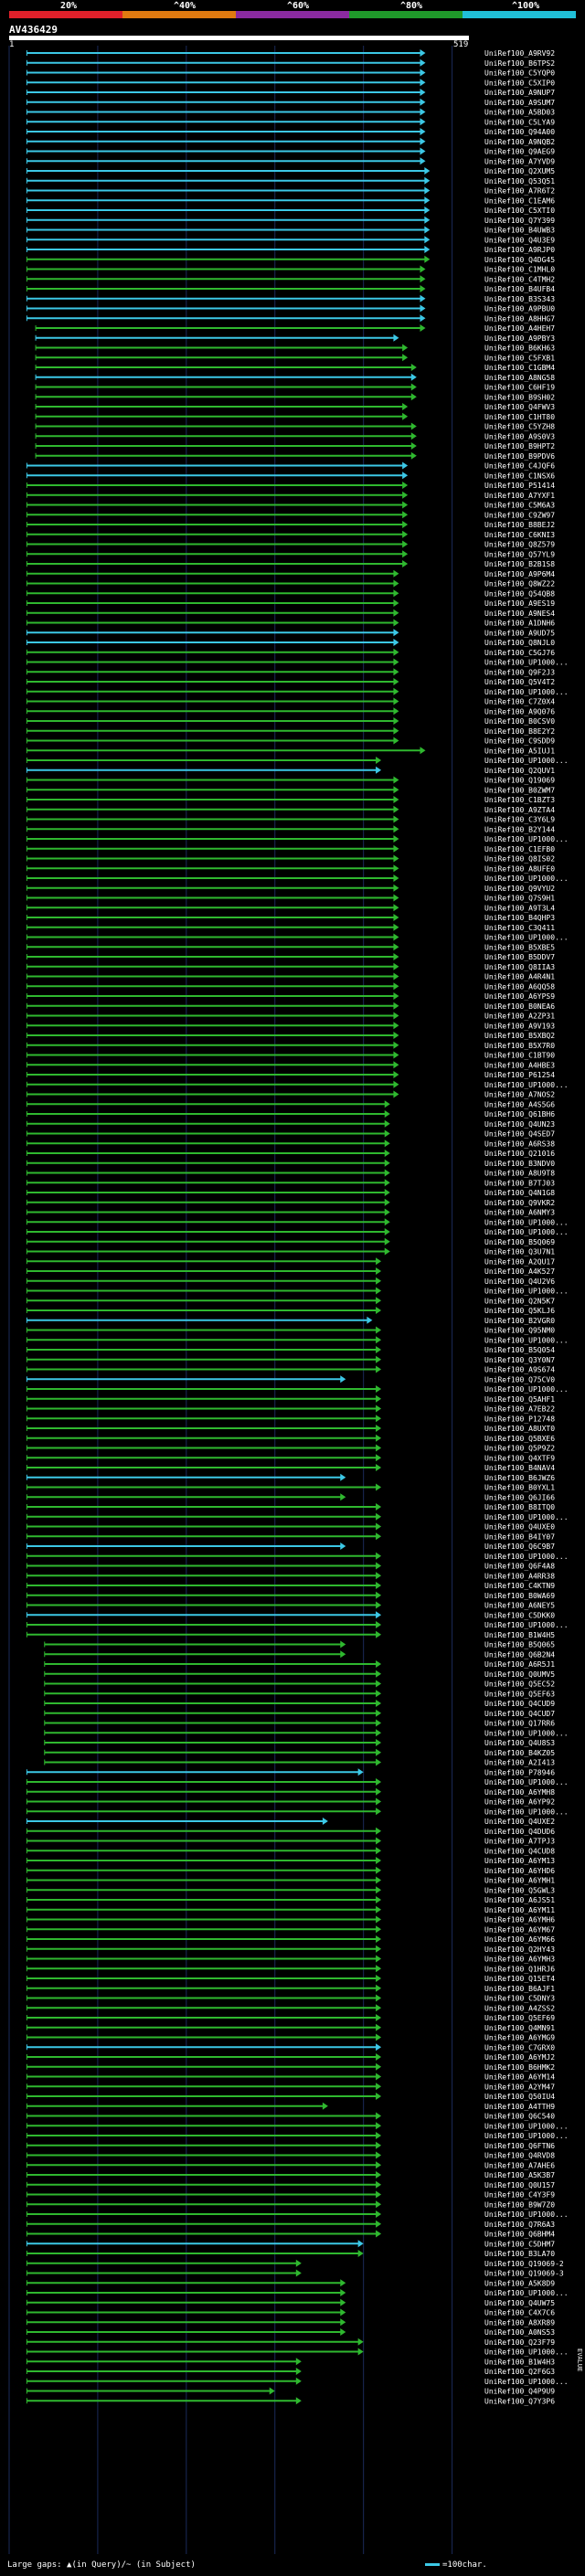 Image resolution: width=585 pixels, height=2576 pixels. Describe the element at coordinates (290, 83) in the screenshot. I see `hit-row: UniRef100_C5XIP0` at that location.